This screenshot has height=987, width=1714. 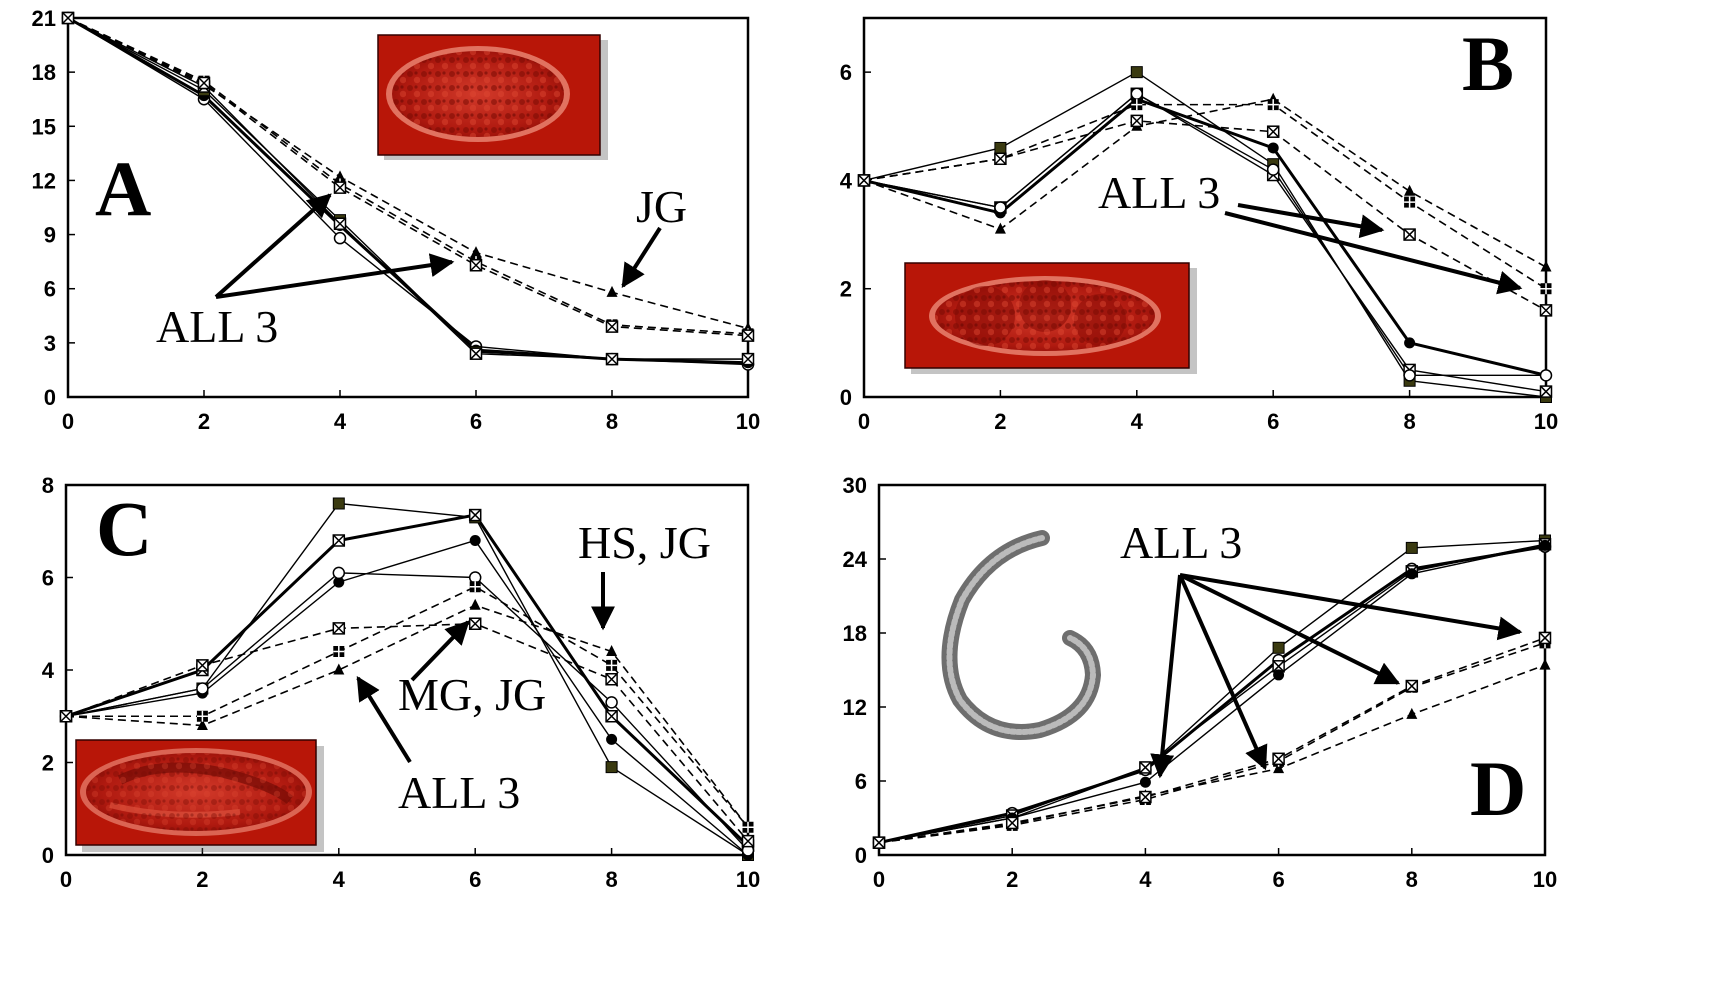 I want to click on x-tick-label-b: 4, so click(x=1137, y=421).